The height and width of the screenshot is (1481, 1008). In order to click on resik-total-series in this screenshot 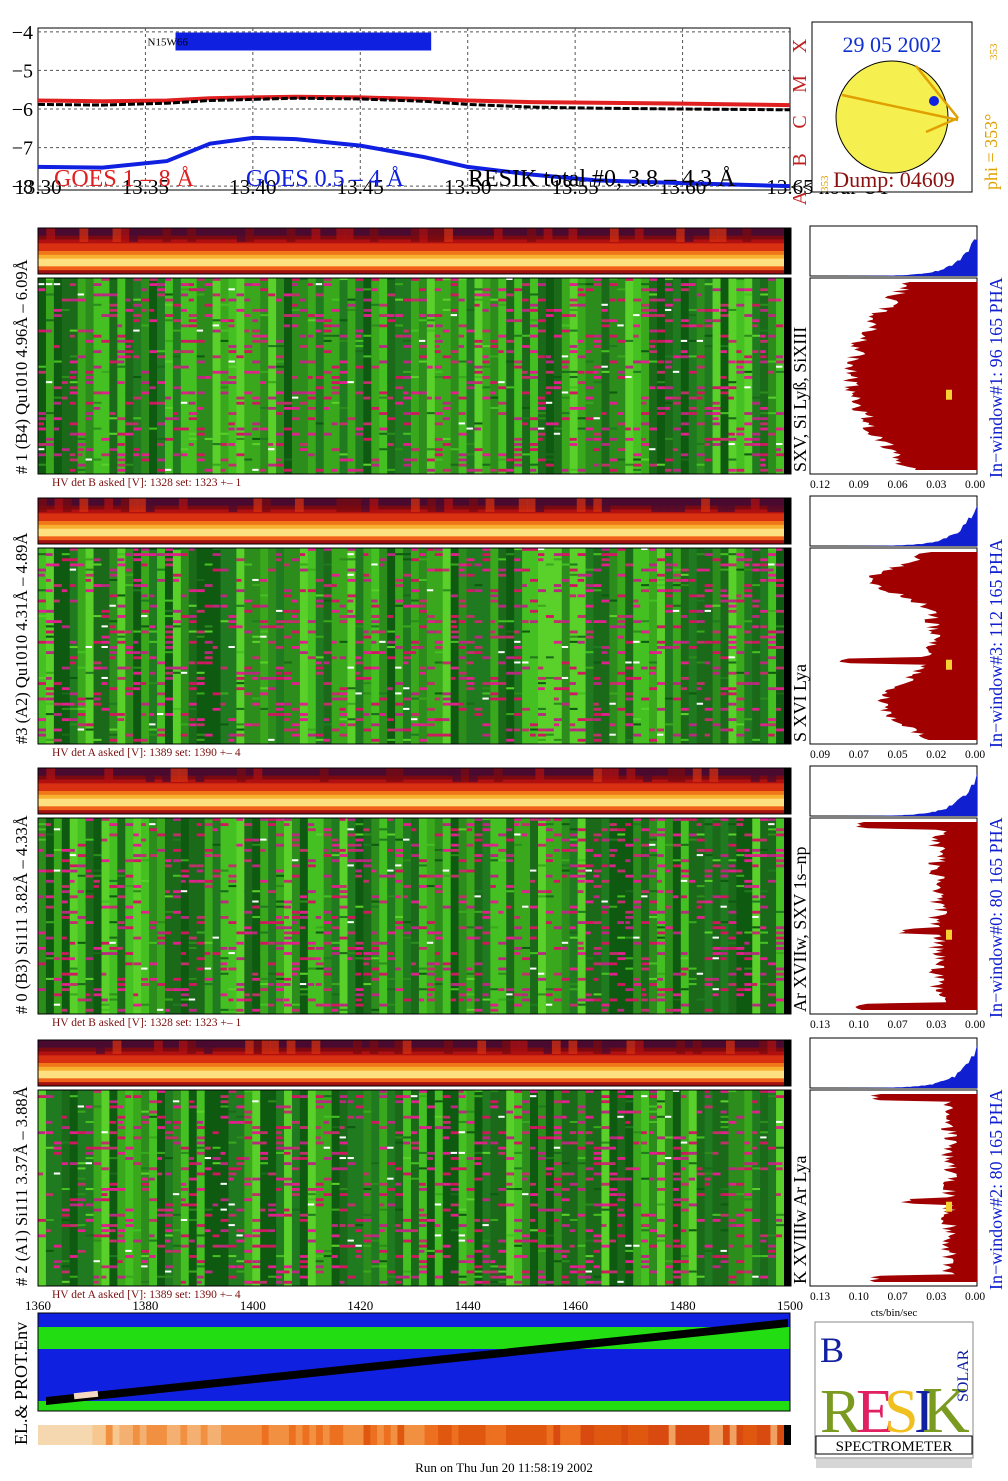, I will do `click(414, 104)`.